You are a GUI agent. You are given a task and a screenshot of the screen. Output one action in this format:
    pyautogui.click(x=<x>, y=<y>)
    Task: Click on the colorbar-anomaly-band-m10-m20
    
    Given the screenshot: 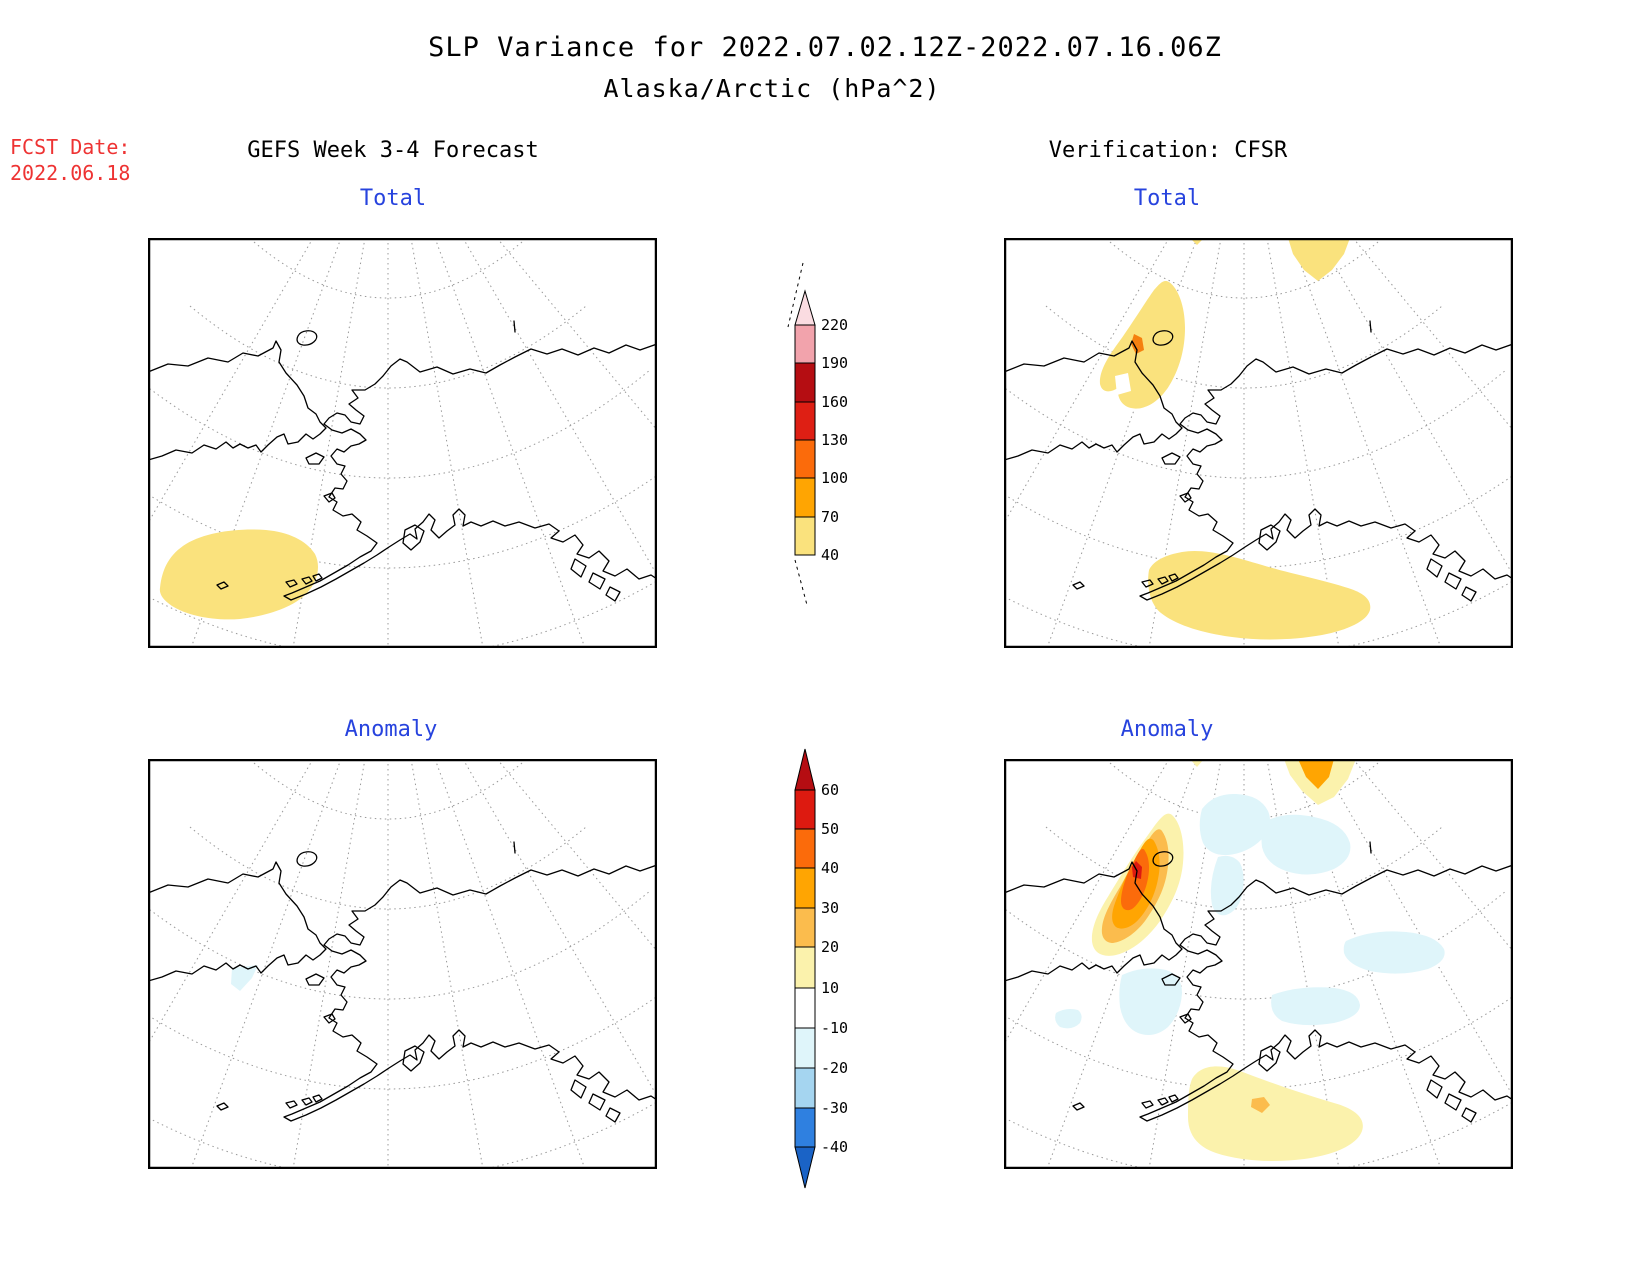 What is the action you would take?
    pyautogui.click(x=805, y=1048)
    